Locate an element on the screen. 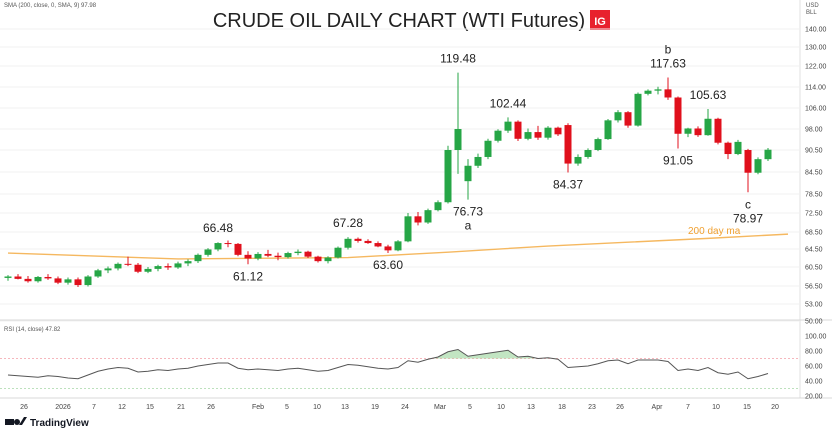 The image size is (832, 436). time-tick-label: 18 is located at coordinates (562, 407).